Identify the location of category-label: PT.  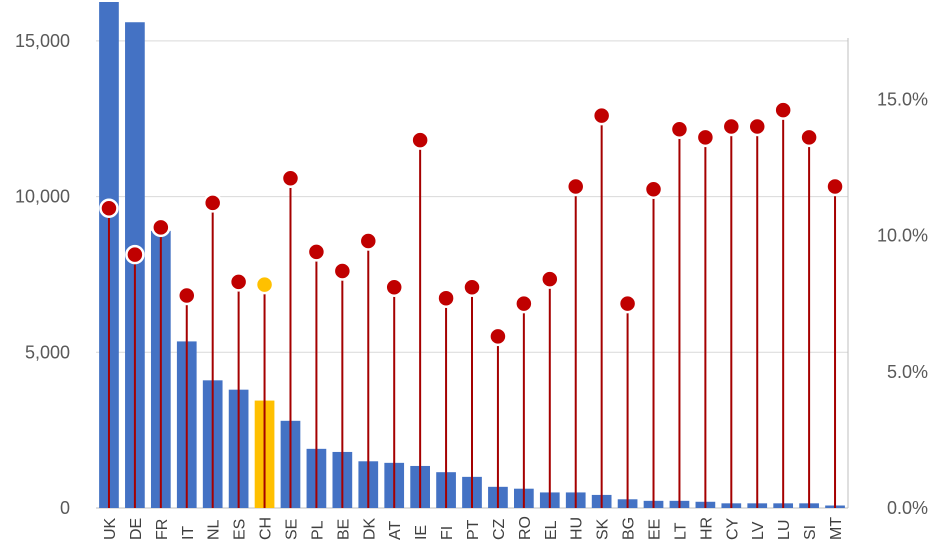
(473, 529).